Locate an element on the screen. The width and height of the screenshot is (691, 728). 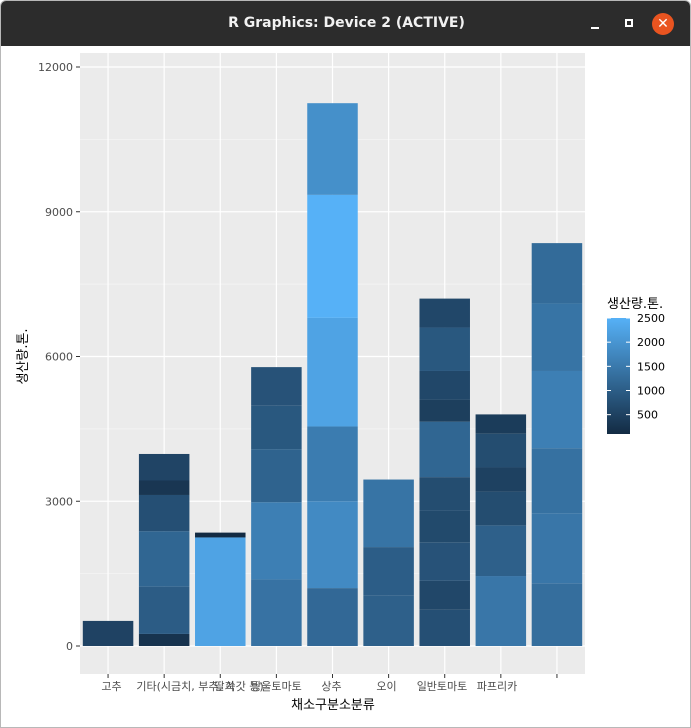
maximize-button is located at coordinates (630, 24).